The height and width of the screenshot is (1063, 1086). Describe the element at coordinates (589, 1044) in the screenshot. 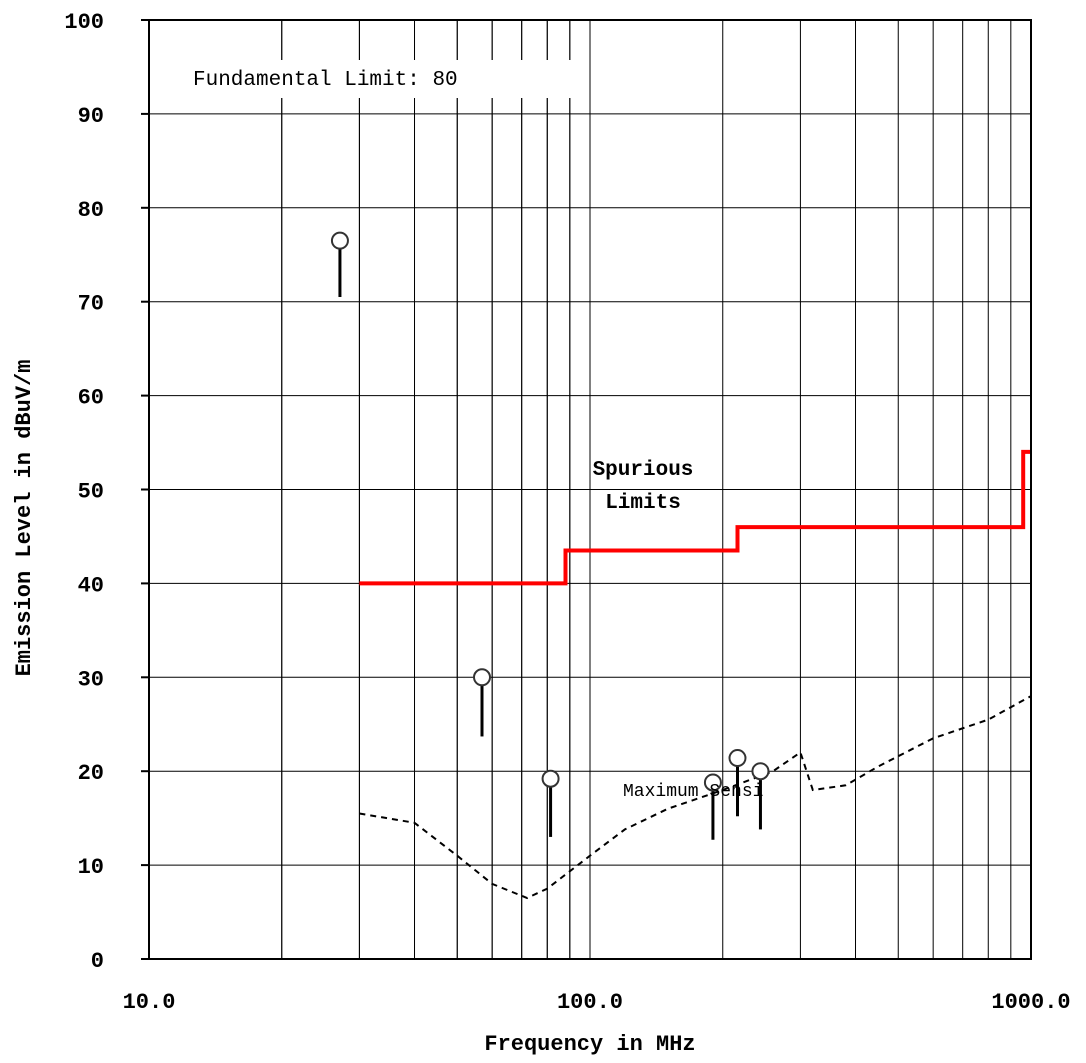

I see `x-axis-label: Frequency in MHz` at that location.